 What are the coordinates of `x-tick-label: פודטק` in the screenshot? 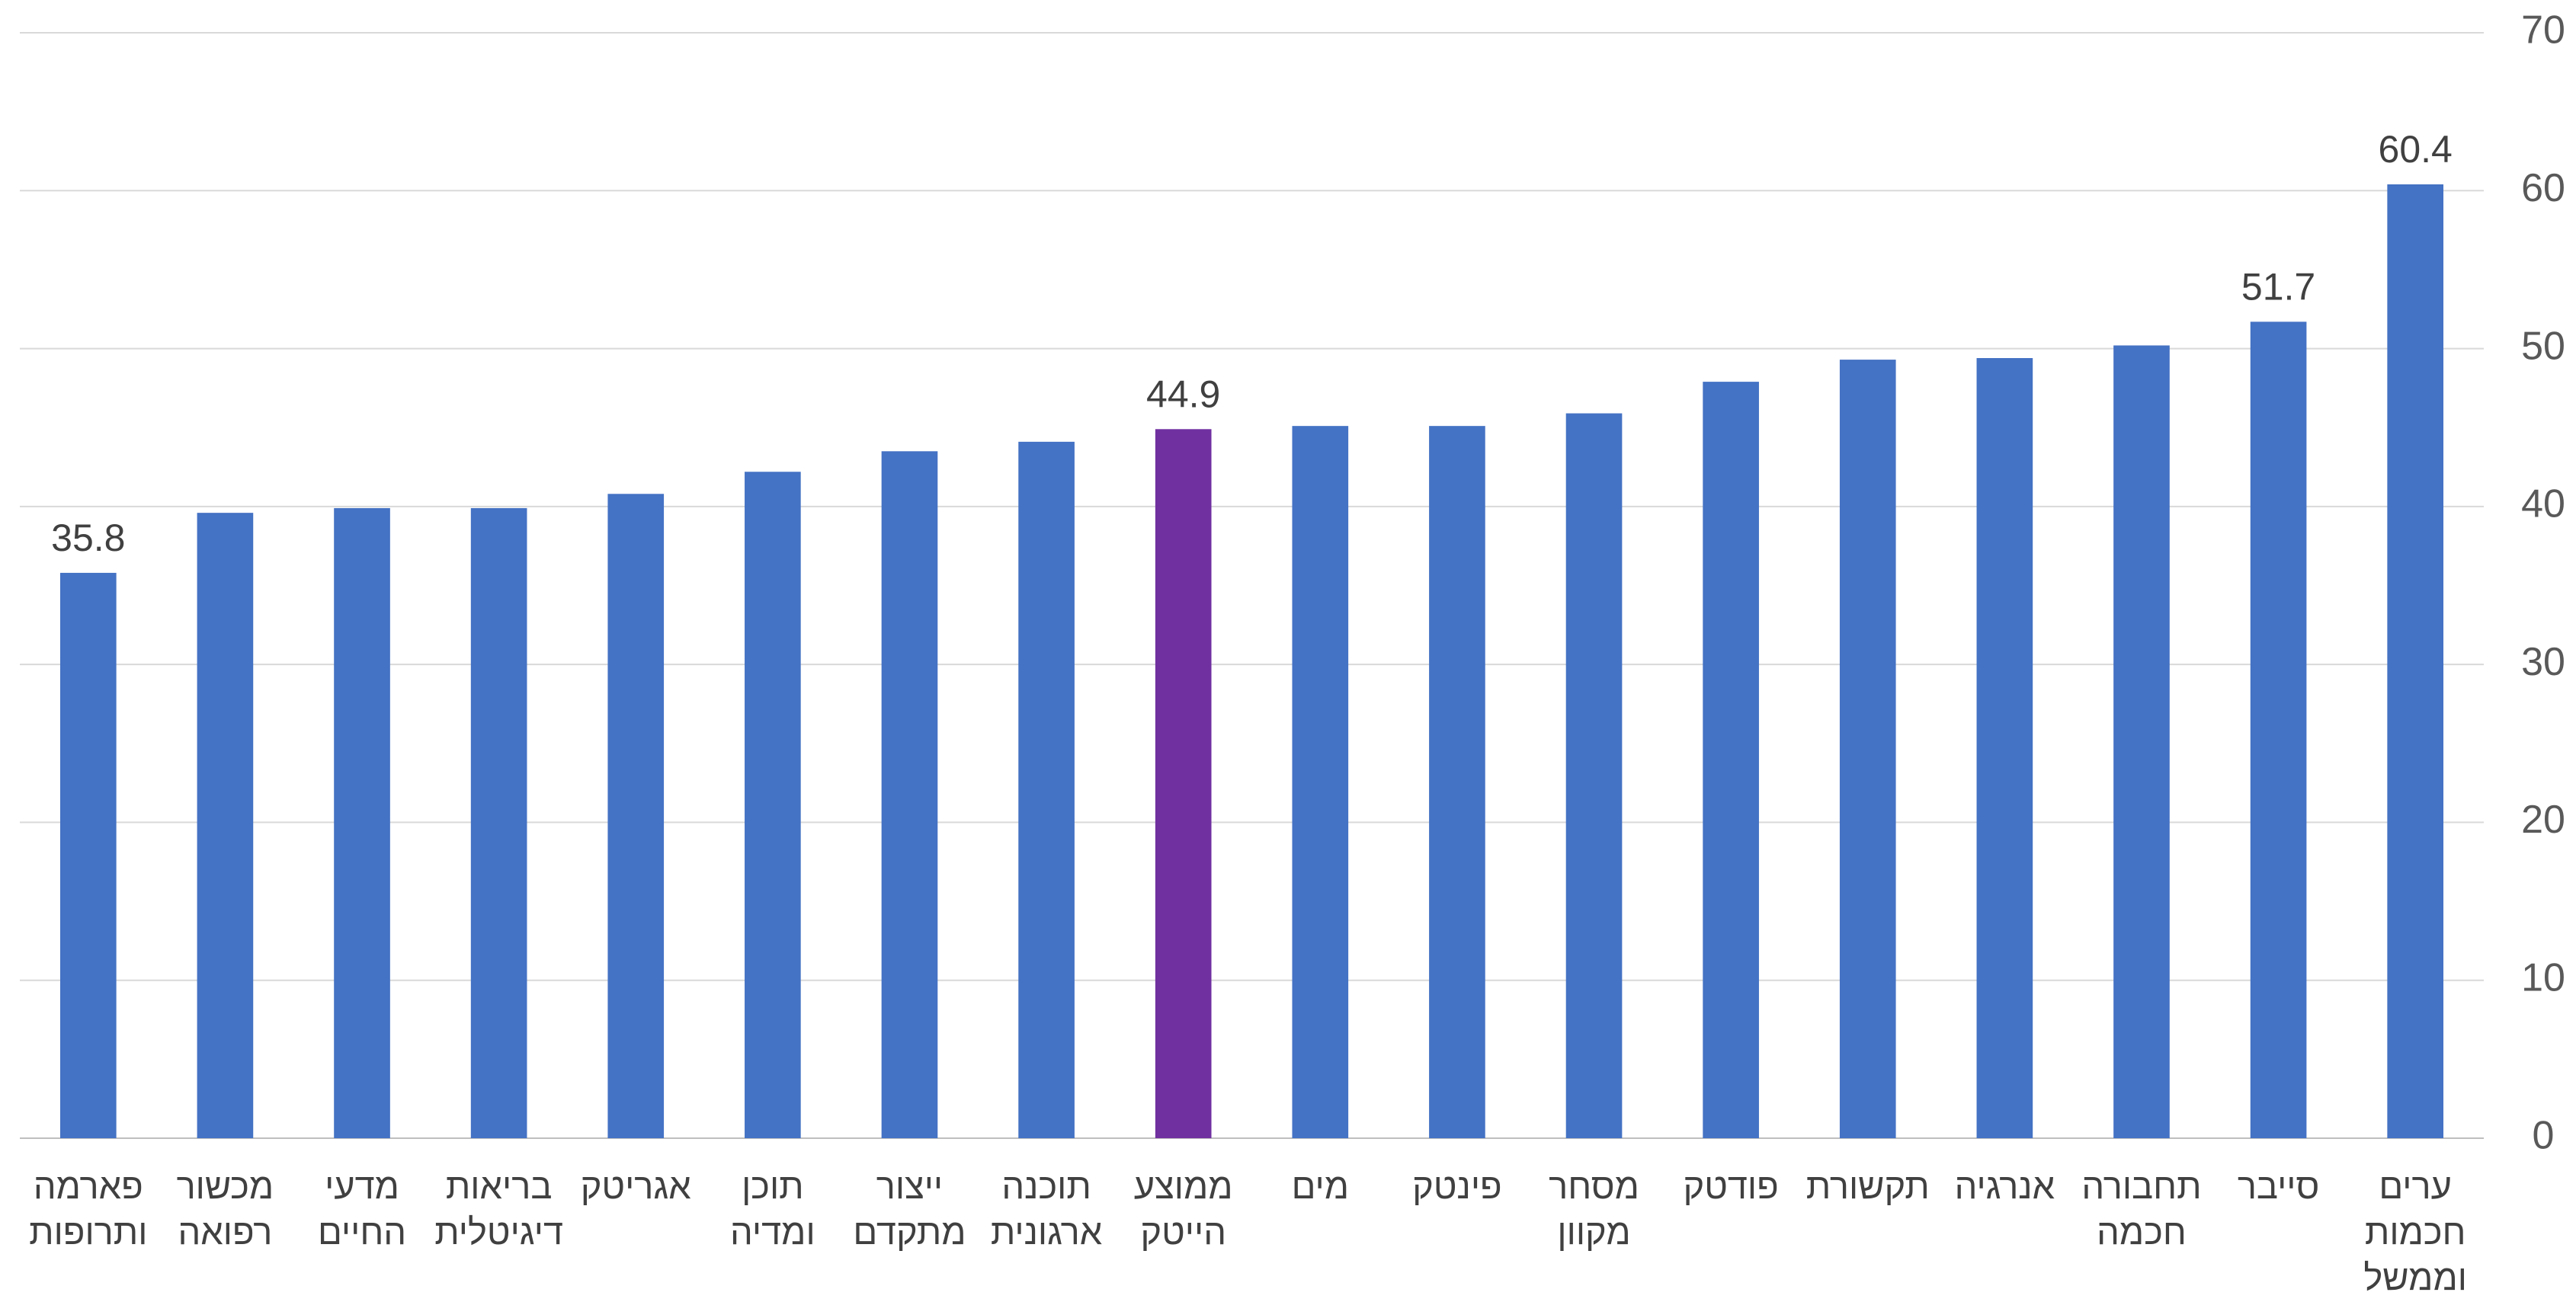 It's located at (1730, 1186).